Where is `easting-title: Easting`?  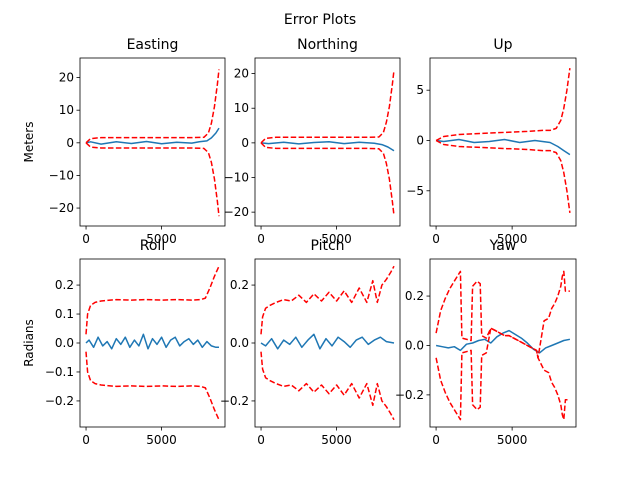 easting-title: Easting is located at coordinates (153, 45).